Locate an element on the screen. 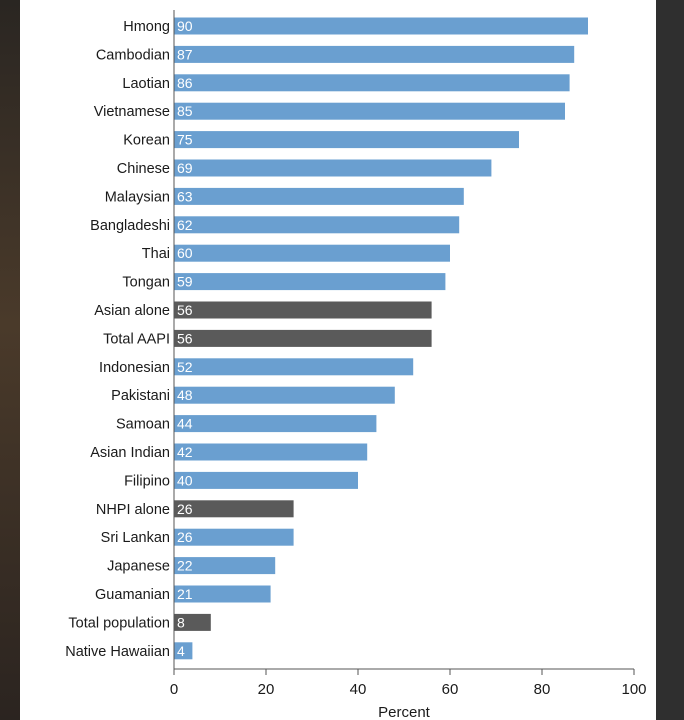 The width and height of the screenshot is (684, 720). background-right-strip is located at coordinates (670, 360).